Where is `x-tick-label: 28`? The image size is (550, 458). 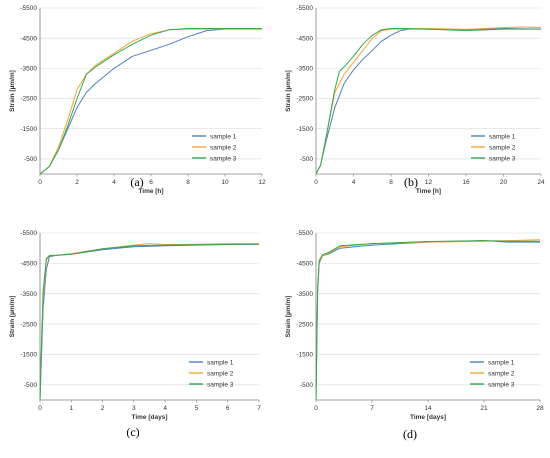 x-tick-label: 28 is located at coordinates (540, 408).